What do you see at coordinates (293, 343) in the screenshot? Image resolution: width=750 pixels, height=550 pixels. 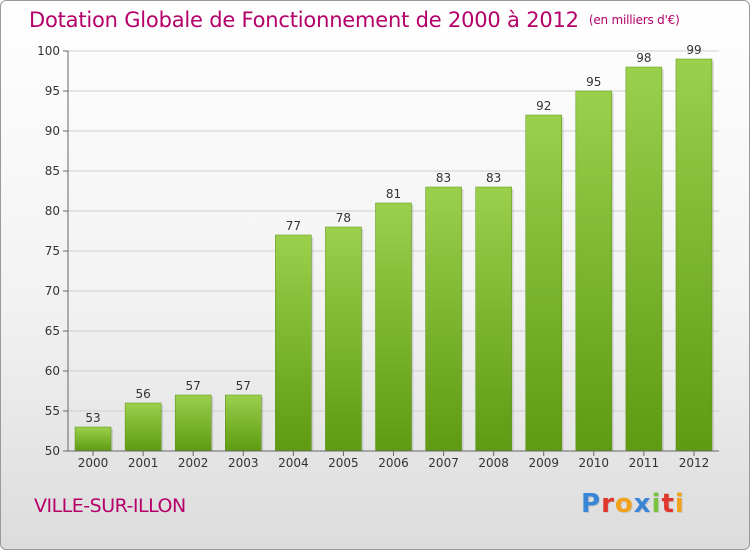 I see `bar-2004` at bounding box center [293, 343].